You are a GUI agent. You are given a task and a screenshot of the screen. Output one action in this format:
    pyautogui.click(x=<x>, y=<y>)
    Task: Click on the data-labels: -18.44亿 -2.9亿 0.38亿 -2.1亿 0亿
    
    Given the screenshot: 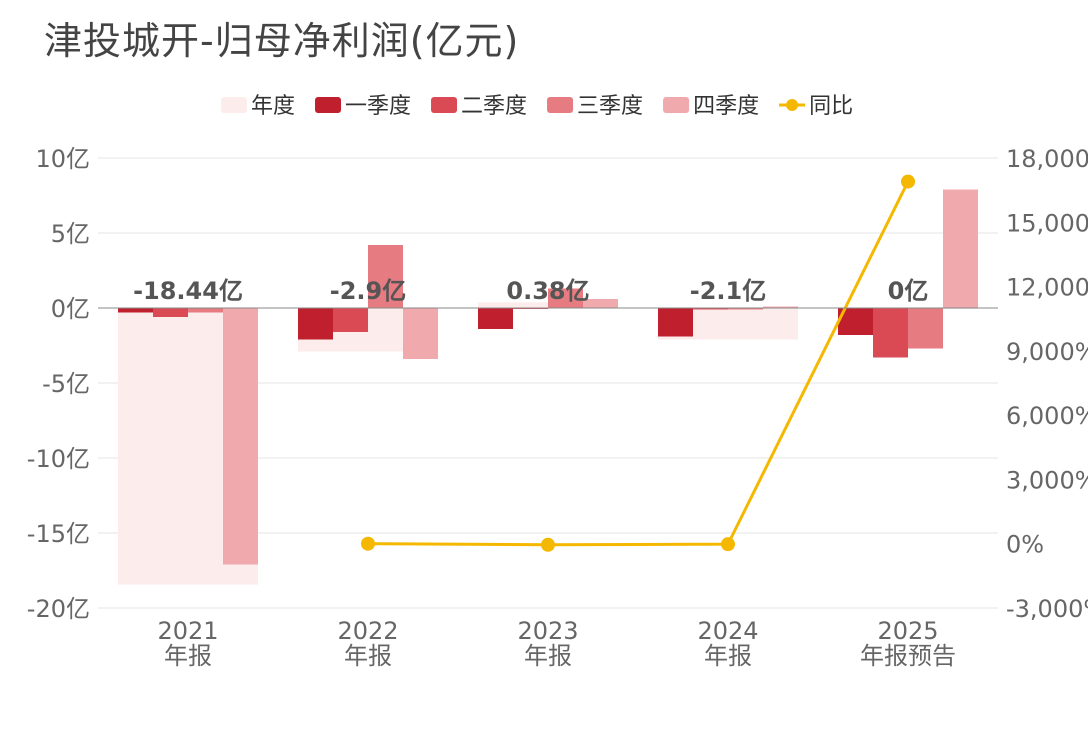 What is the action you would take?
    pyautogui.click(x=530, y=291)
    